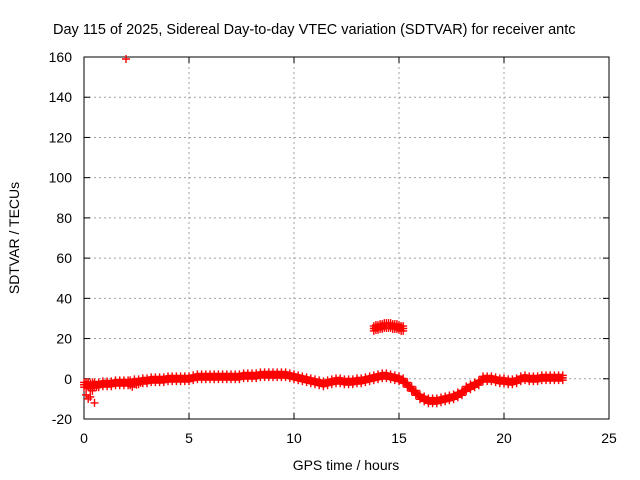 The image size is (640, 480). What do you see at coordinates (64, 298) in the screenshot?
I see `y-tick-label: 40` at bounding box center [64, 298].